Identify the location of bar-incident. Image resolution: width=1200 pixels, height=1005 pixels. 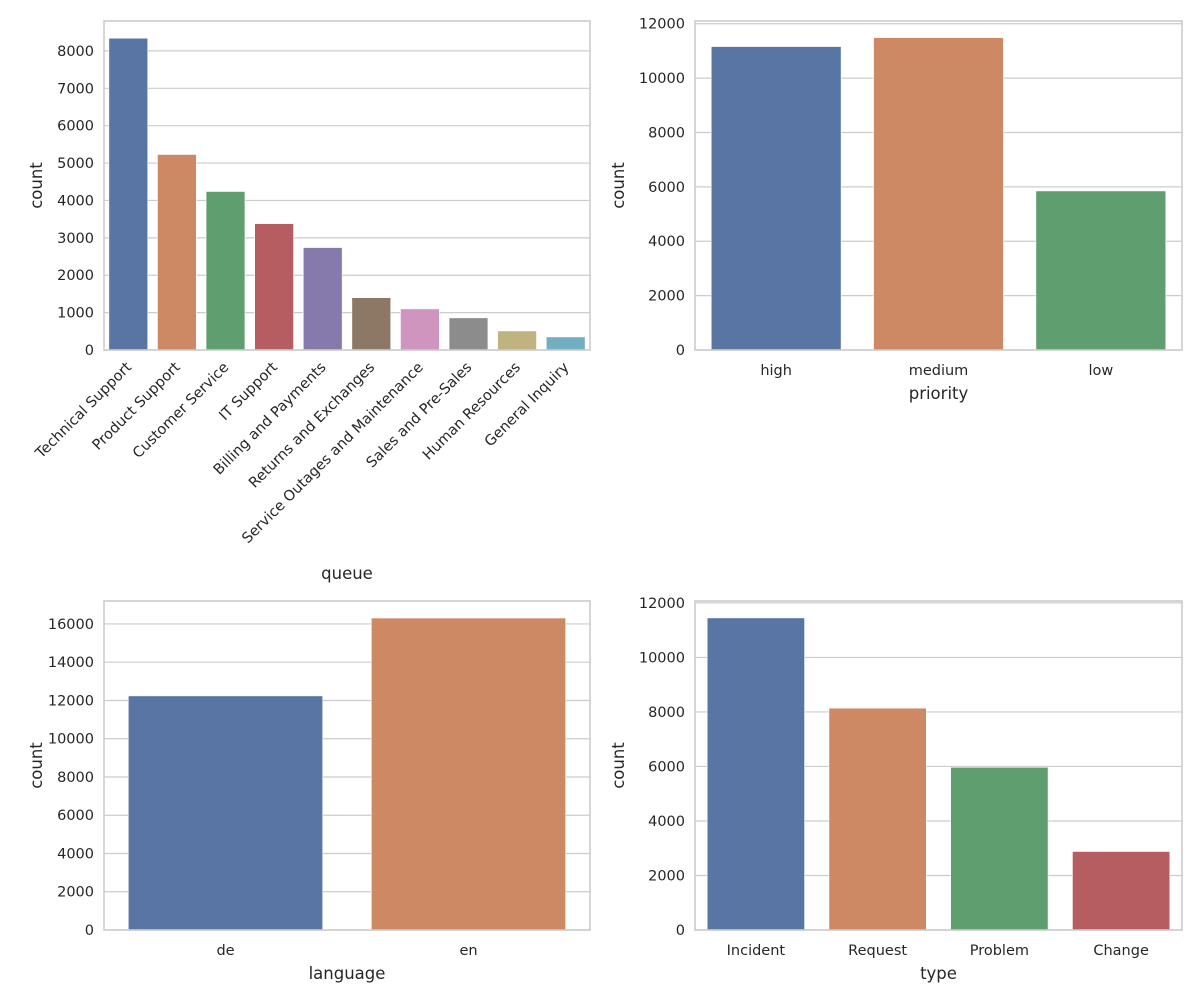
(755, 774).